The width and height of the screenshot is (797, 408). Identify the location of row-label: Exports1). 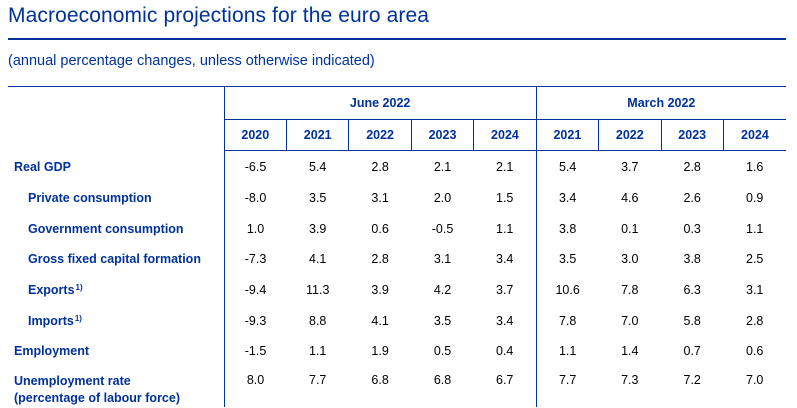
(116, 290).